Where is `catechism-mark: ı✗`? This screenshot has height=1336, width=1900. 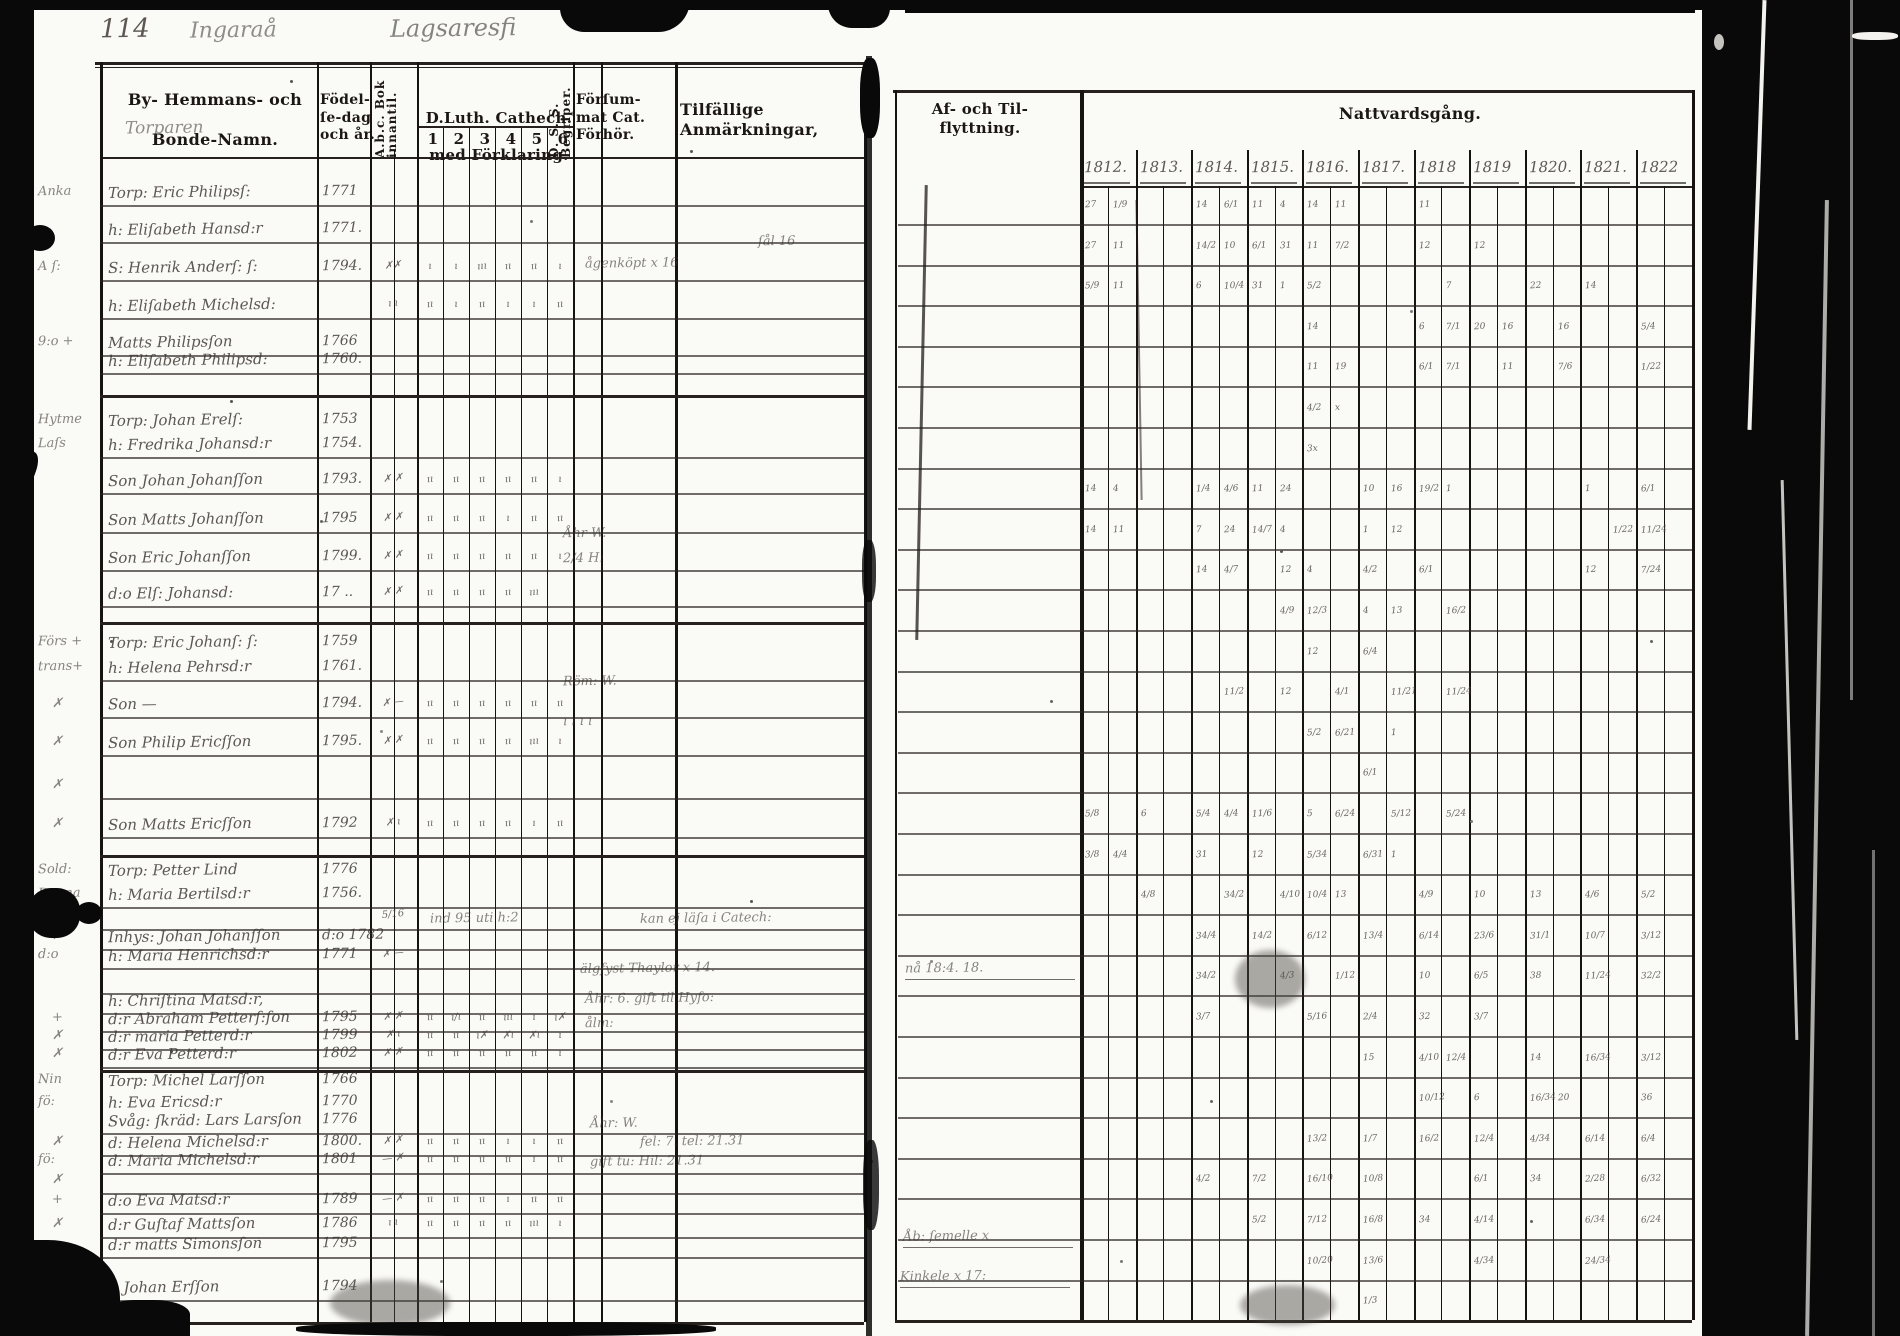
catechism-mark: ı✗ is located at coordinates (560, 1017).